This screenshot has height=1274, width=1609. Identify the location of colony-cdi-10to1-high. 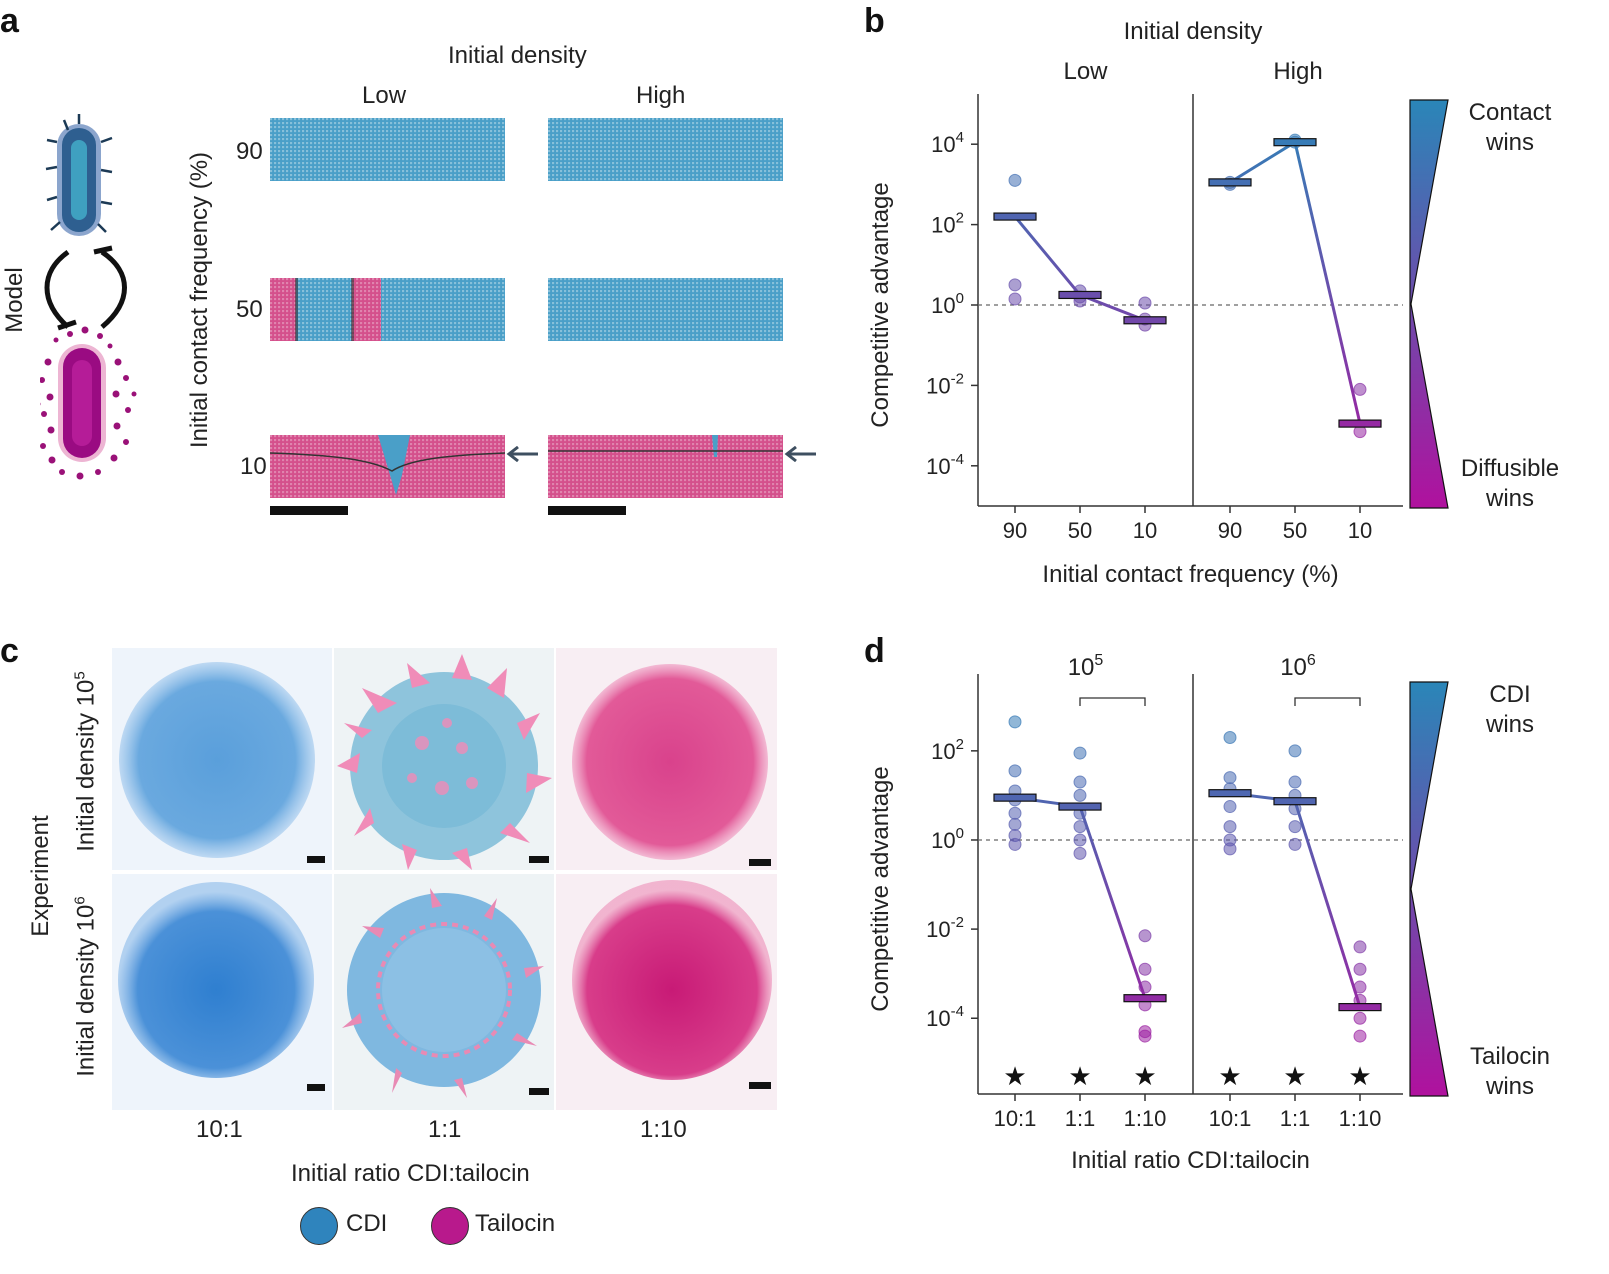
(216, 980).